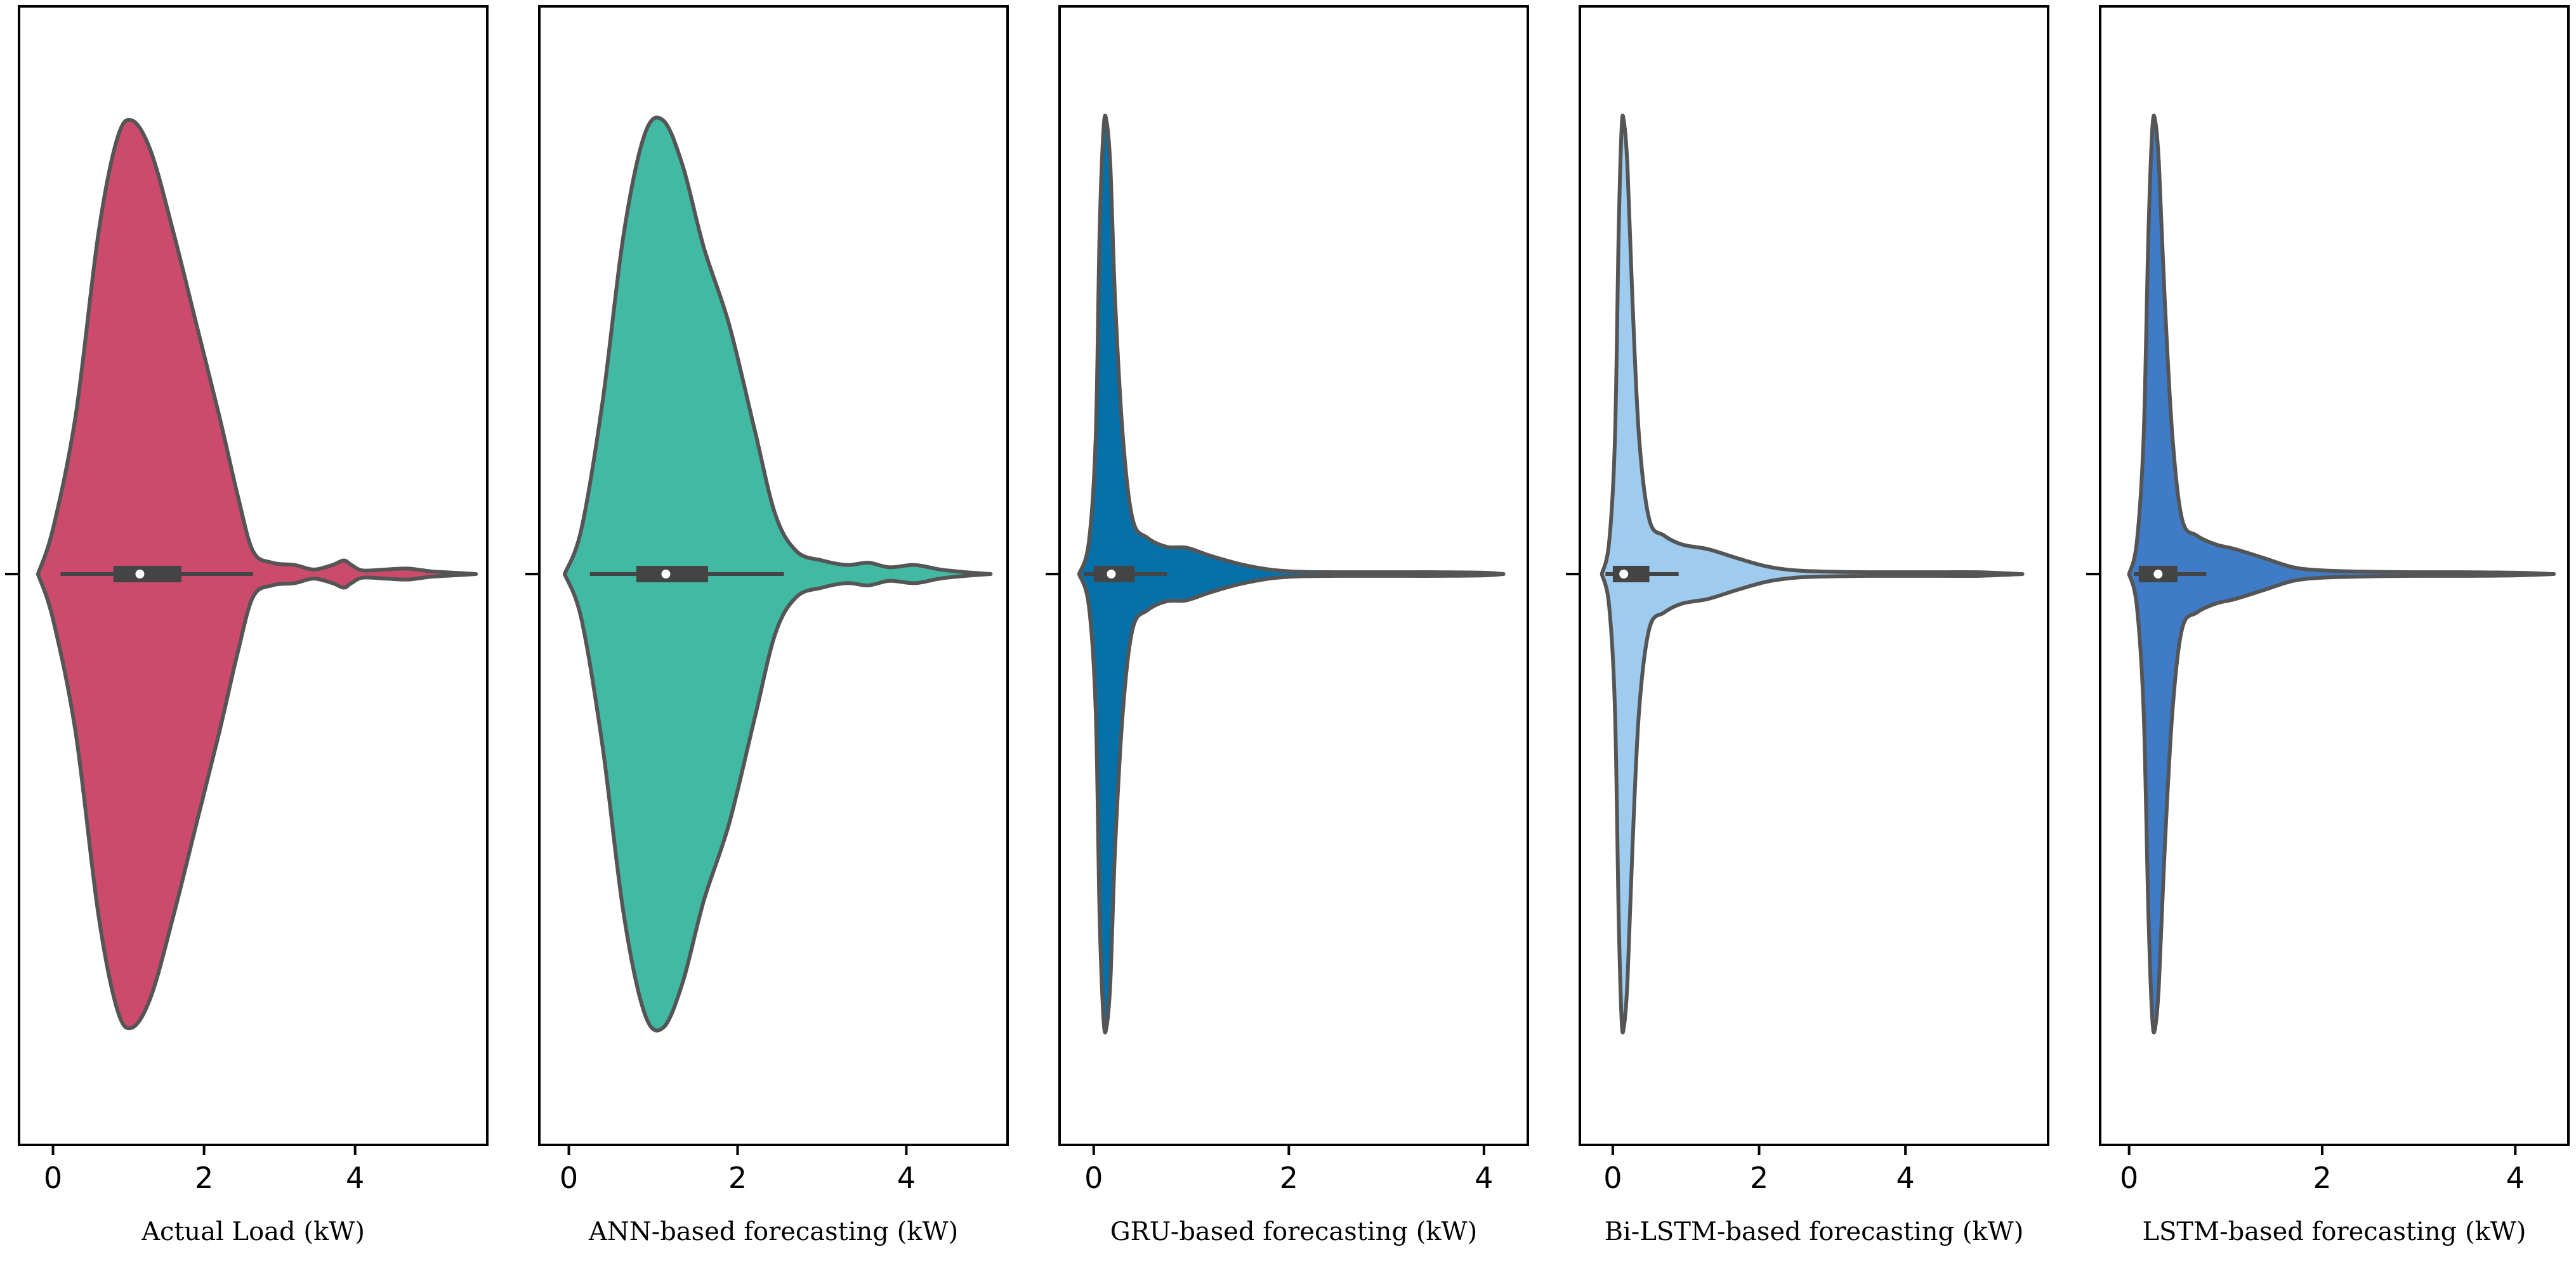 The height and width of the screenshot is (1261, 2576). I want to click on x-axis-label: Bi-LSTM-based forecasting (kW), so click(1814, 1231).